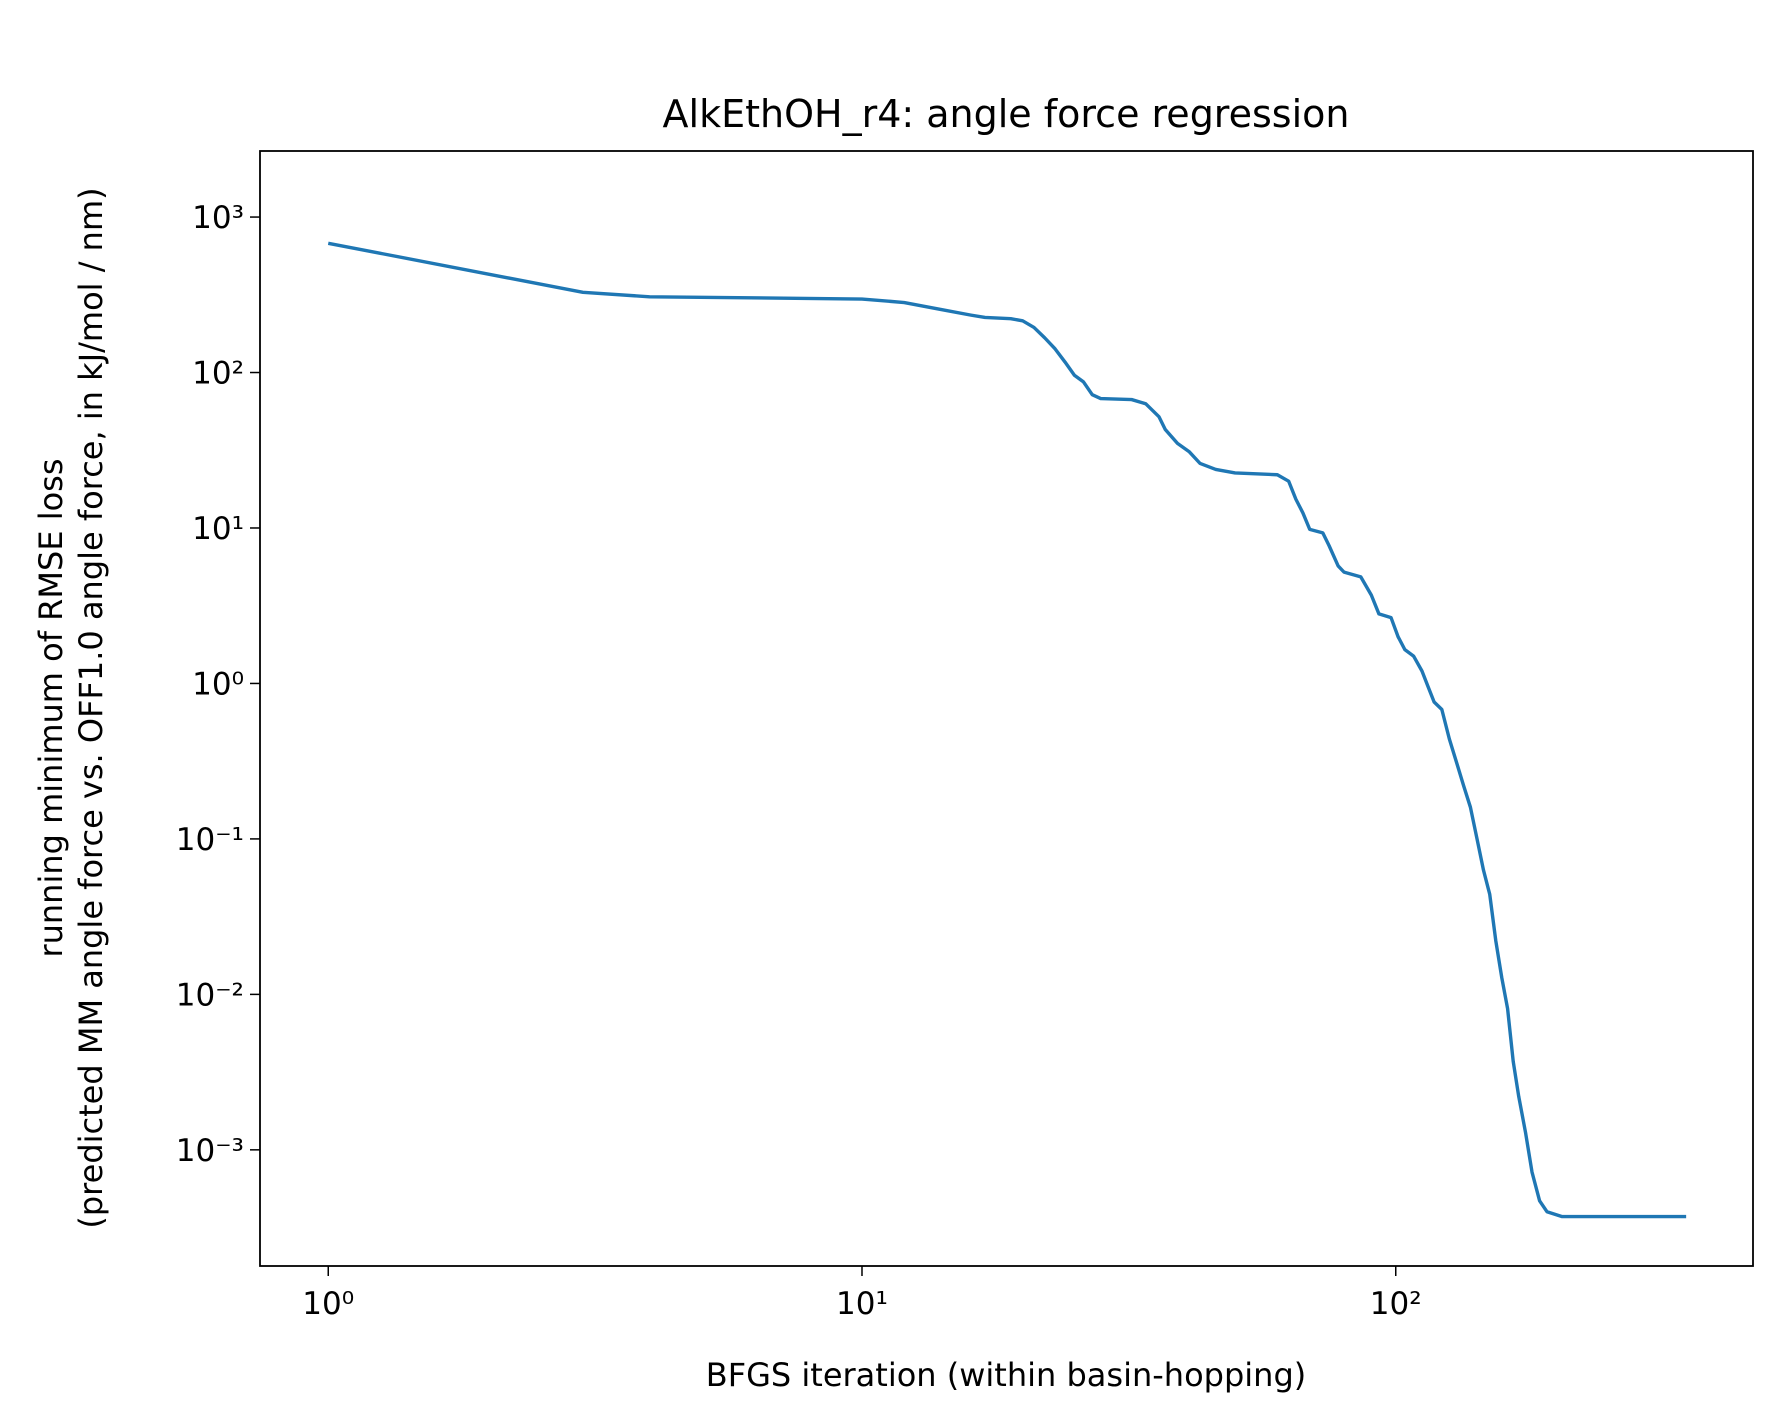 The image size is (1776, 1422). Describe the element at coordinates (218, 374) in the screenshot. I see `y-tick-label: 10²` at that location.